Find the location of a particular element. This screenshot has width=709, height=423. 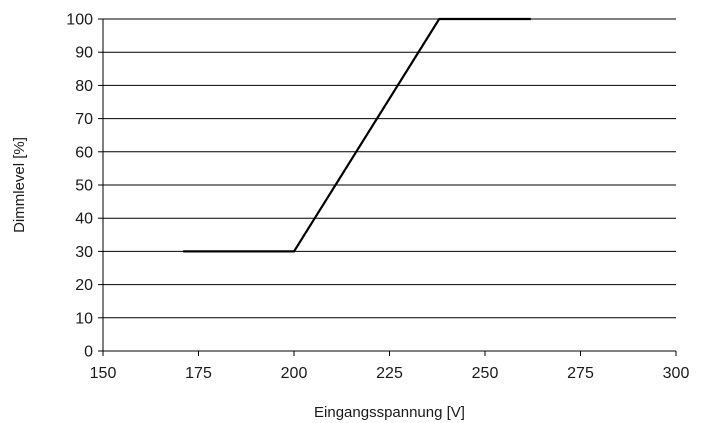

y-tick-label: 0 is located at coordinates (88, 352).